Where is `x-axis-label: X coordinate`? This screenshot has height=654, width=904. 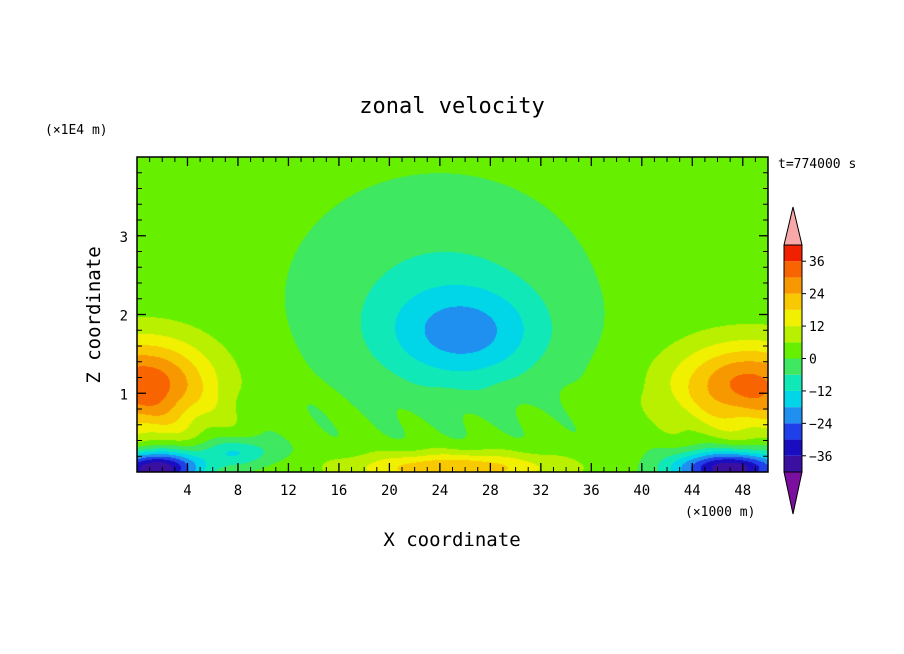 x-axis-label: X coordinate is located at coordinates (451, 540).